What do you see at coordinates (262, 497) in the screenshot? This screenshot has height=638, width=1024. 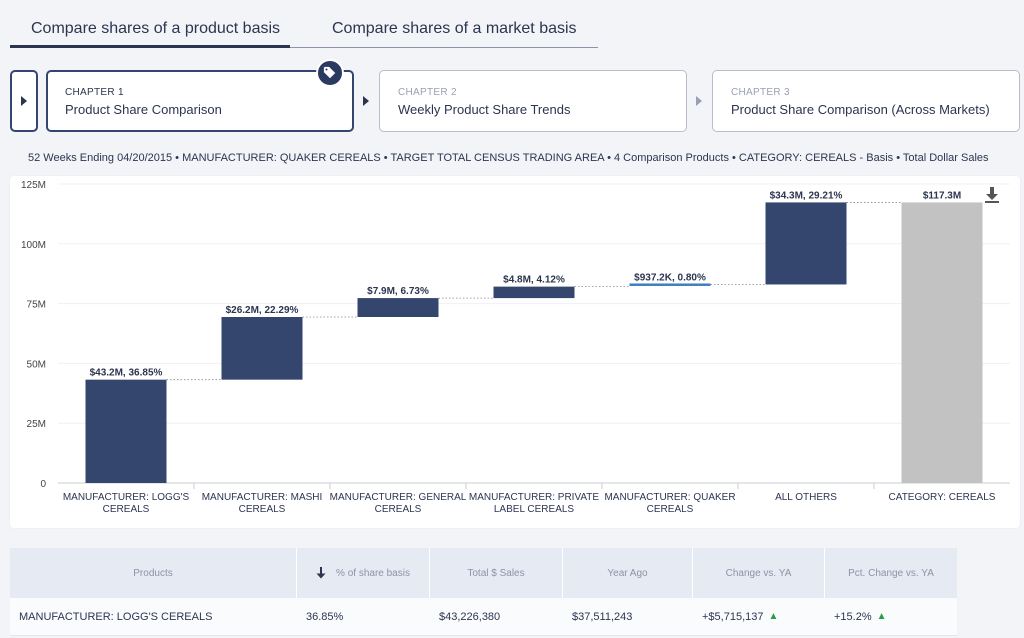 I see `x-tick-label: MANUFACTURER: MASHI` at bounding box center [262, 497].